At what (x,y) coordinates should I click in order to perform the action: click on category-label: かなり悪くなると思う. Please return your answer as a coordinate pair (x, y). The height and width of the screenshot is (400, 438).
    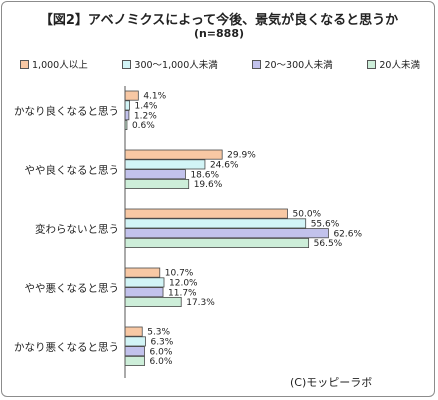
    Looking at the image, I should click on (66, 348).